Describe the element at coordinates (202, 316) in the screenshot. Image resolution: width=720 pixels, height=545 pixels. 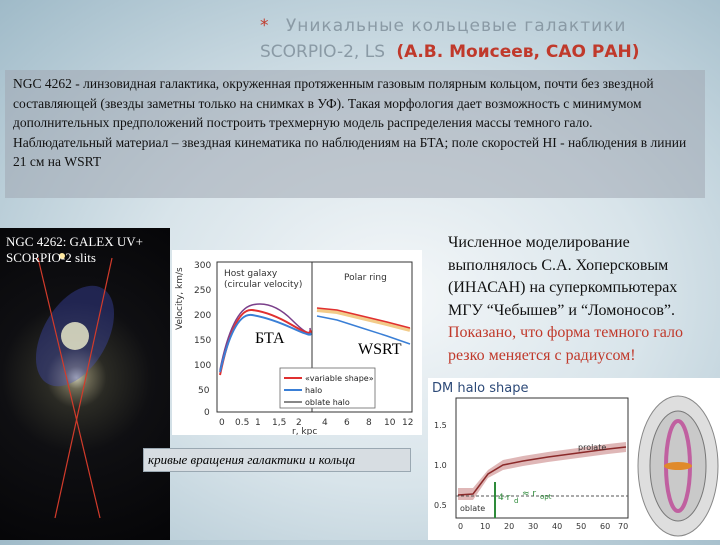
I see `rc-ytick: 200` at that location.